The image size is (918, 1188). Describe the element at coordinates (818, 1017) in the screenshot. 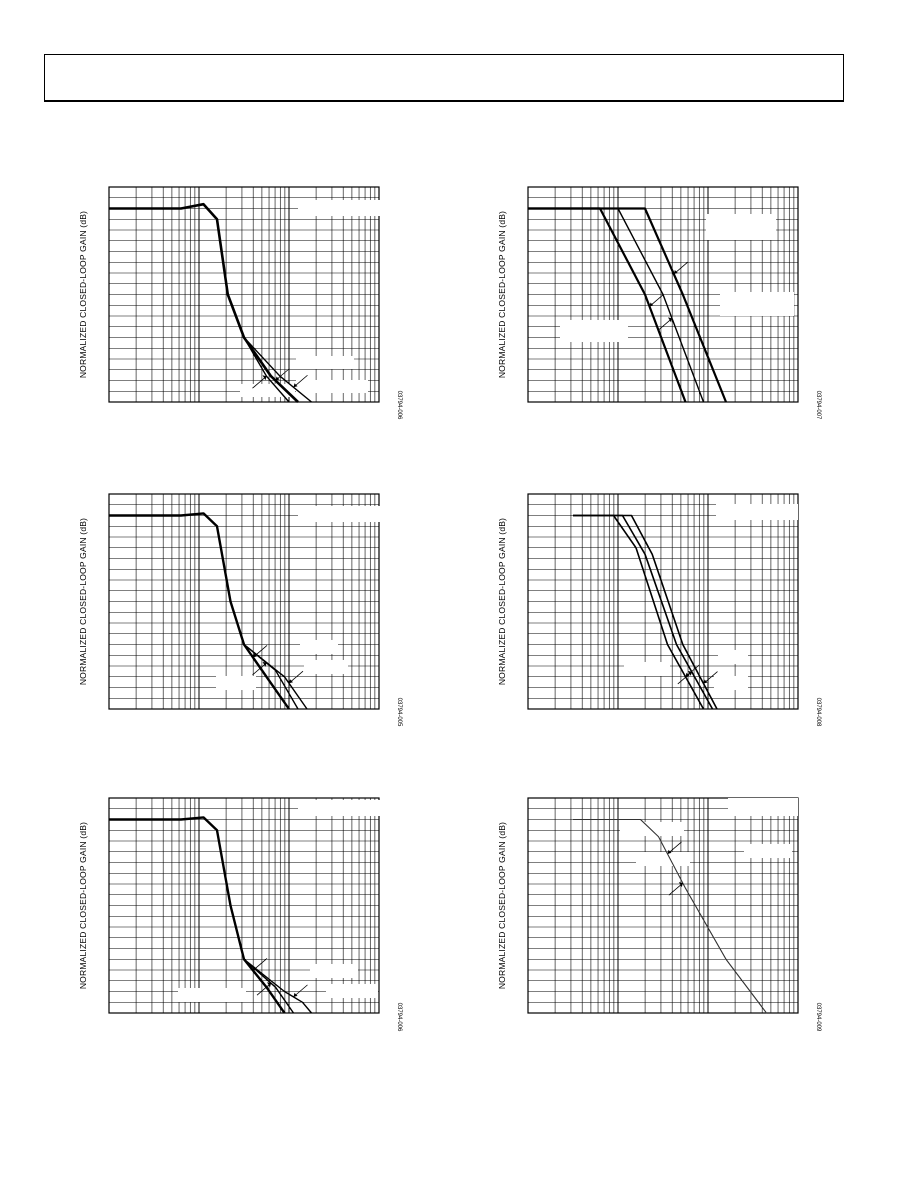

I see `figure-id: 03794-009` at that location.